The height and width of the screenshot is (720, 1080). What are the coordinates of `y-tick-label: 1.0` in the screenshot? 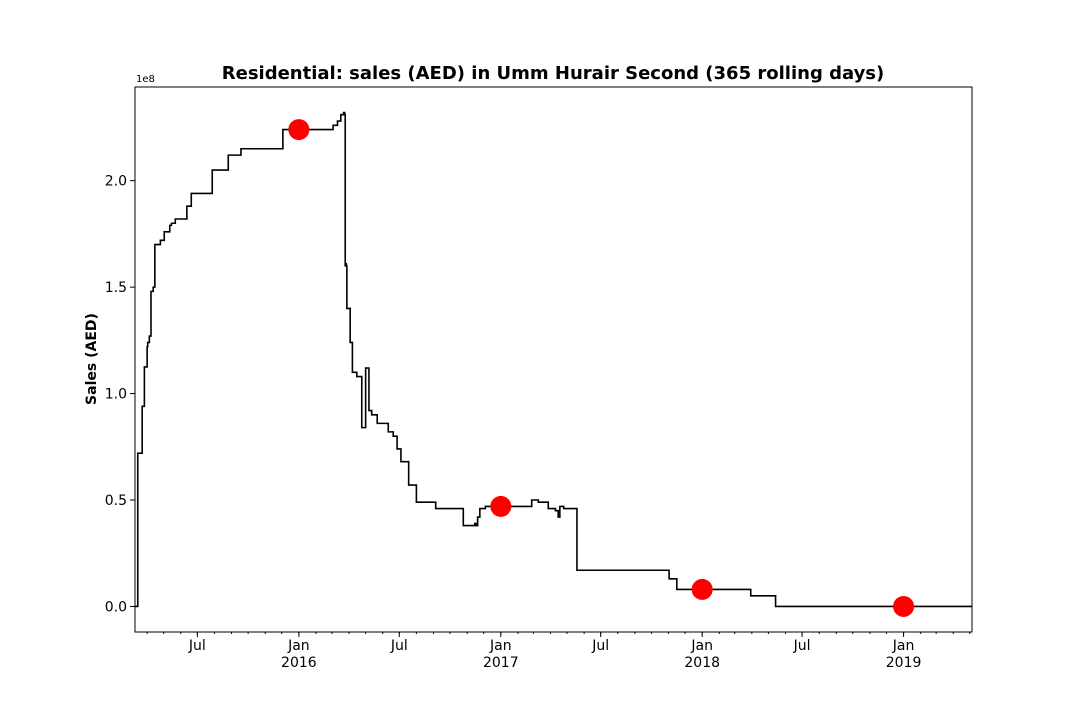 It's located at (116, 395).